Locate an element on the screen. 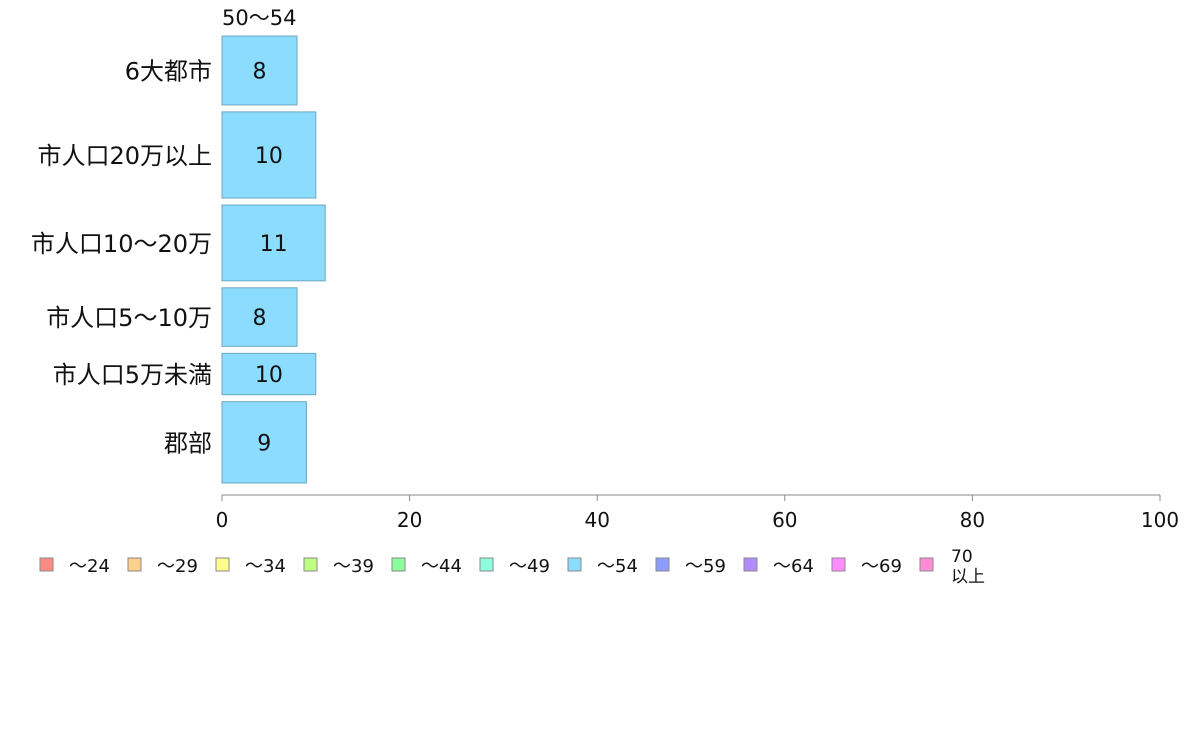  category-label: 市人口5万未満 is located at coordinates (132, 375).